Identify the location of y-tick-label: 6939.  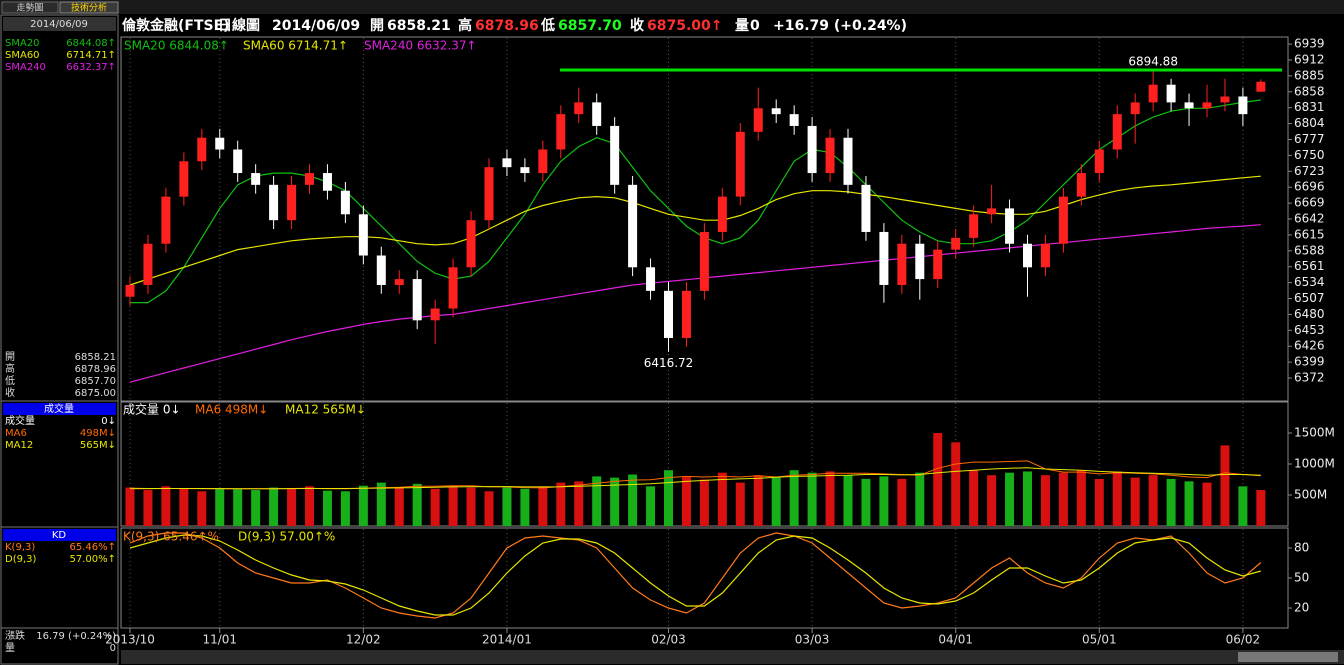
(1309, 44).